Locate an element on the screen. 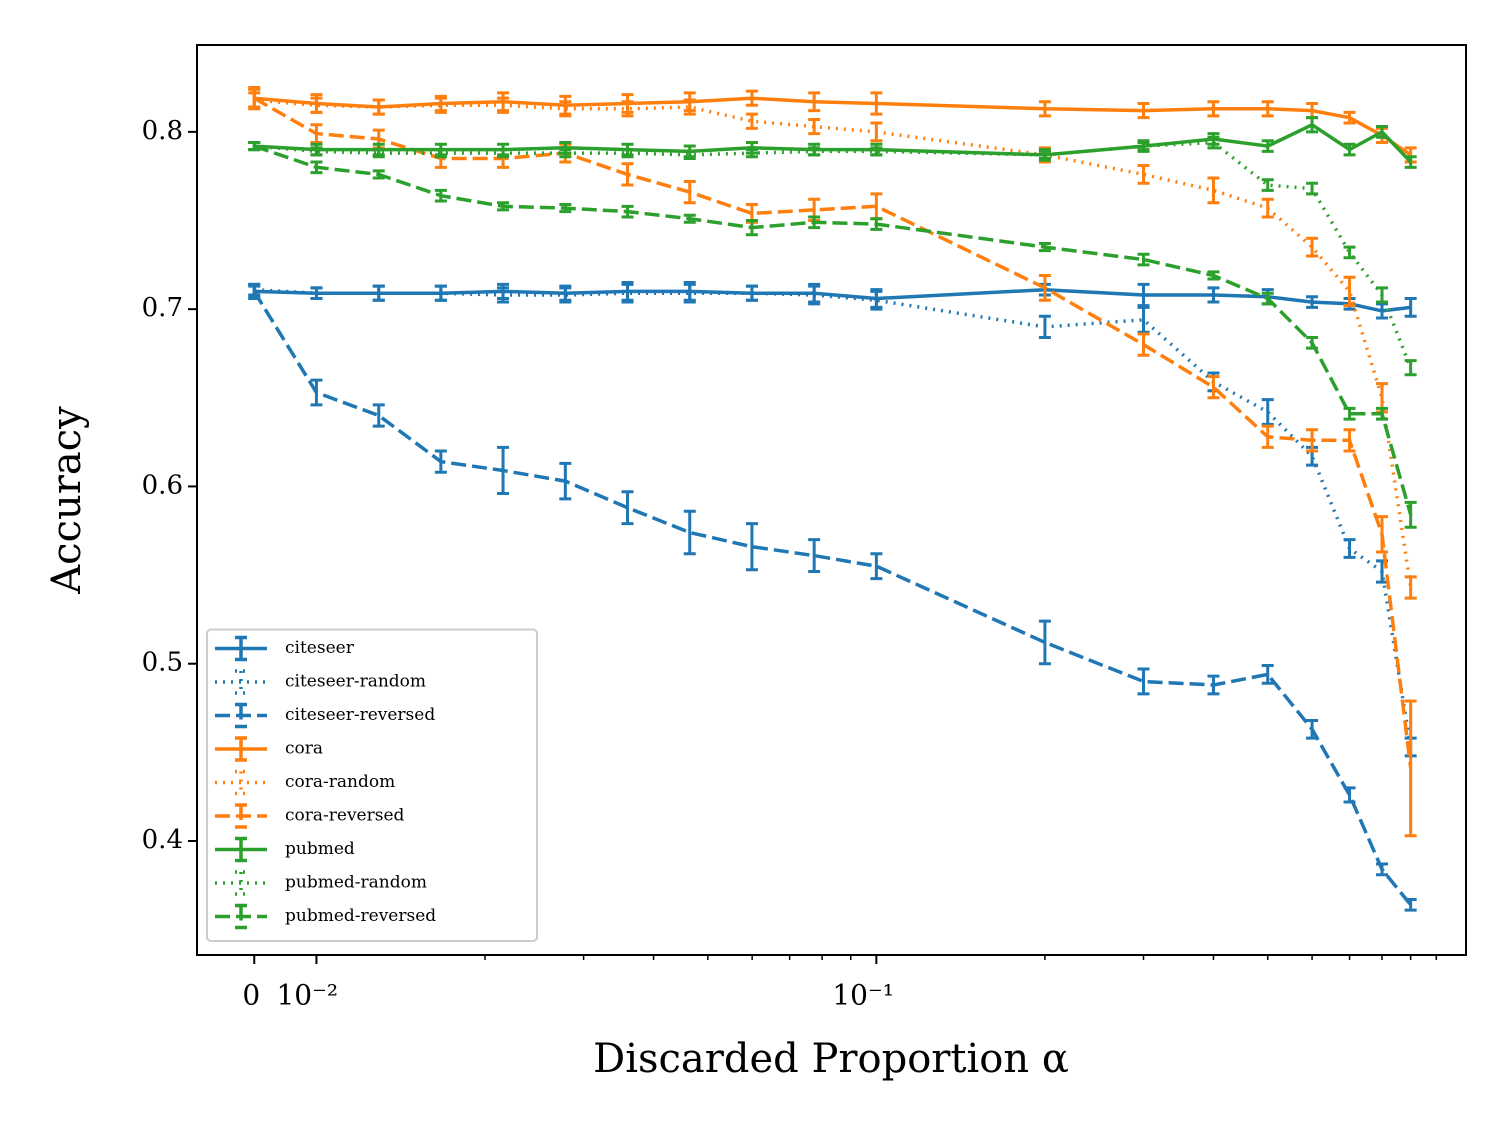 The width and height of the screenshot is (1511, 1133). series-line is located at coordinates (833, 143).